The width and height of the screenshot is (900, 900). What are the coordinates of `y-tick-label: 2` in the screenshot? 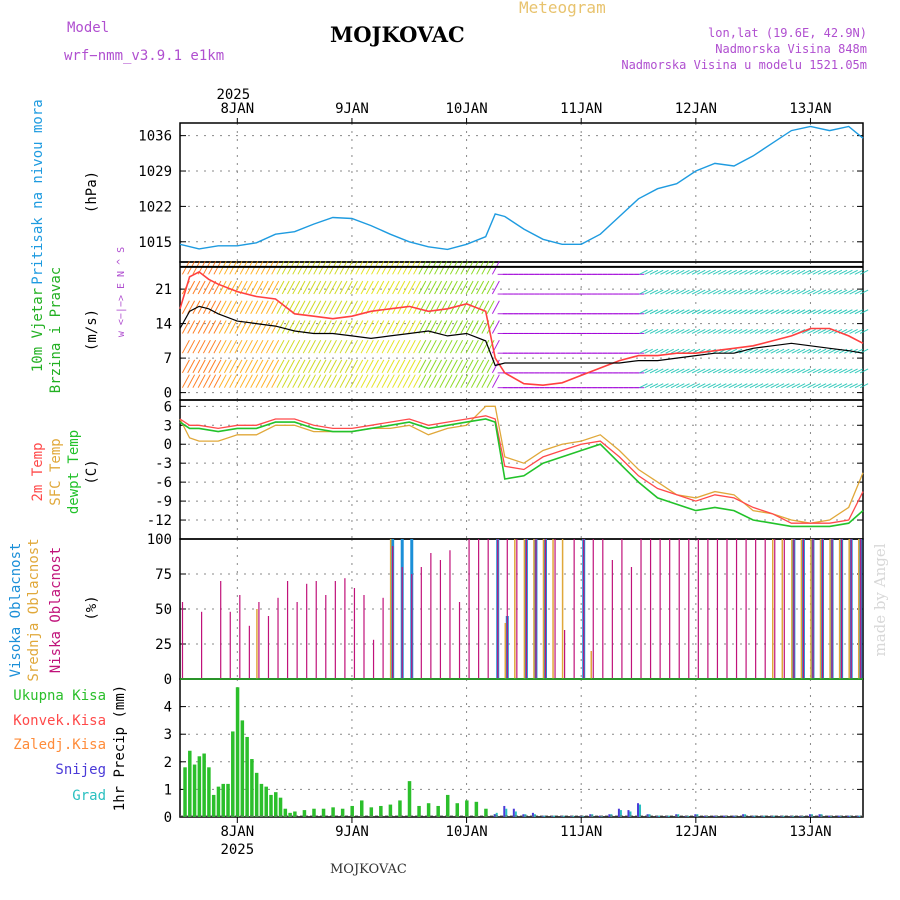 It's located at (168, 763).